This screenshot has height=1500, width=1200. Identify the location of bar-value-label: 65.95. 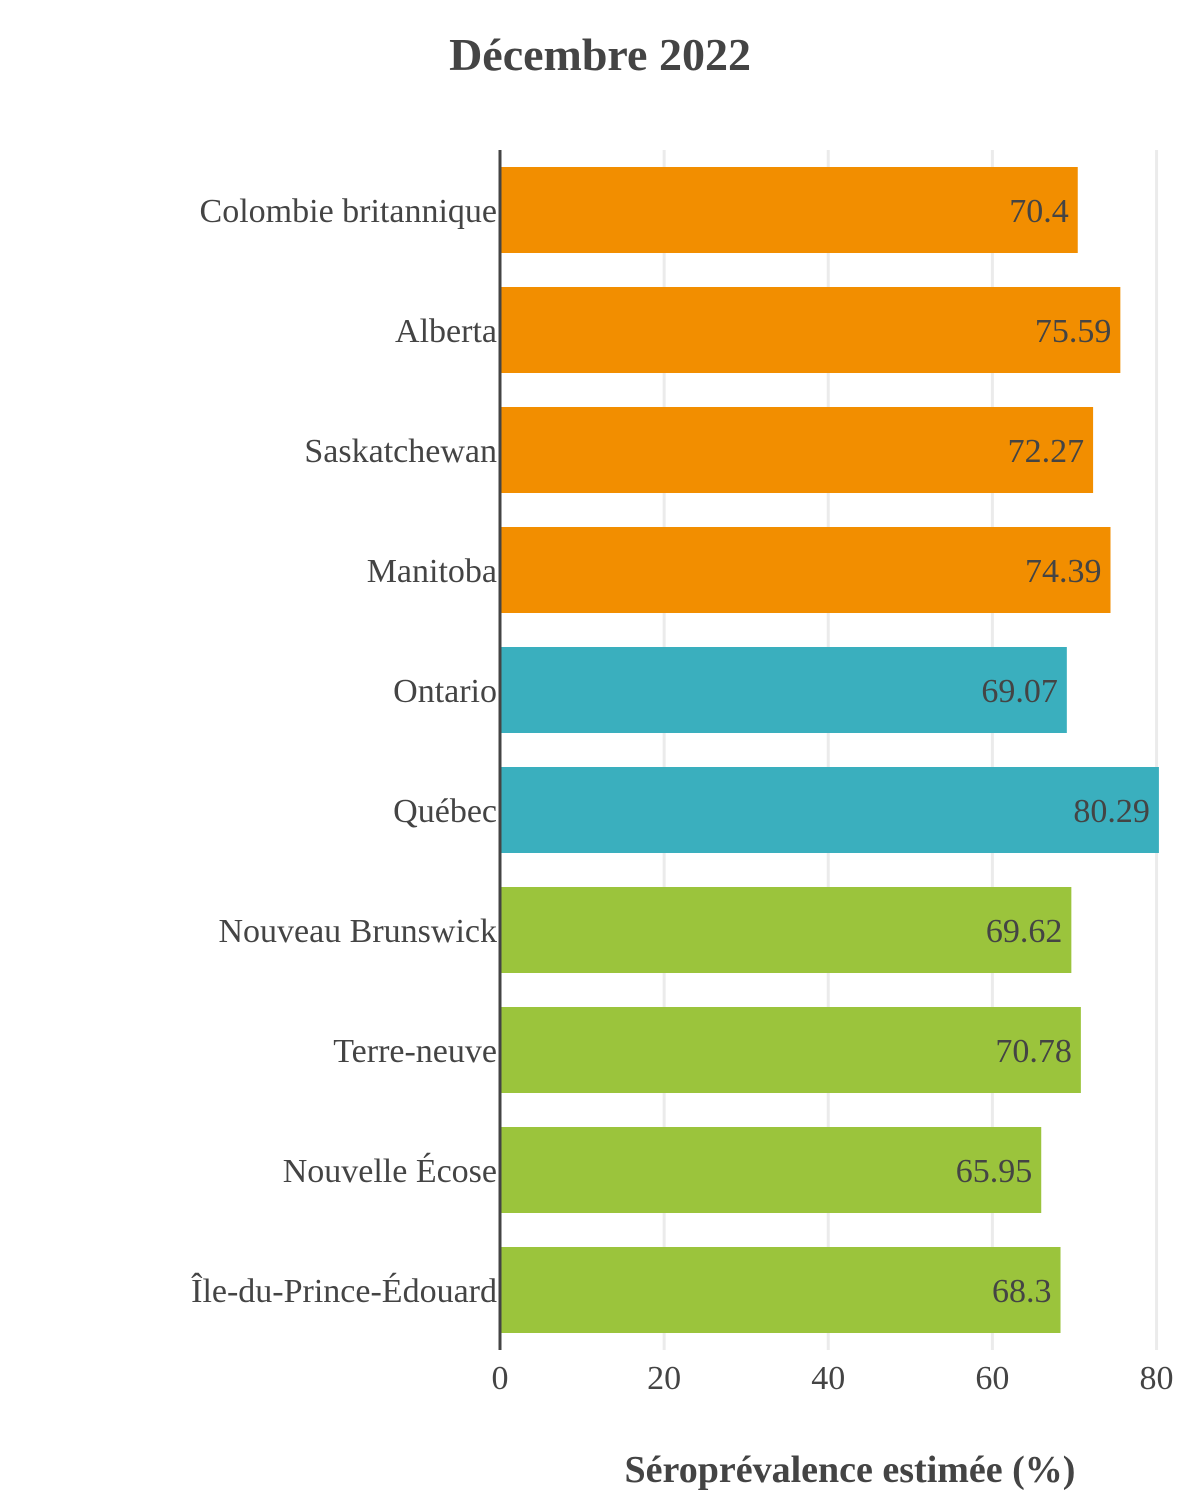
(994, 1171).